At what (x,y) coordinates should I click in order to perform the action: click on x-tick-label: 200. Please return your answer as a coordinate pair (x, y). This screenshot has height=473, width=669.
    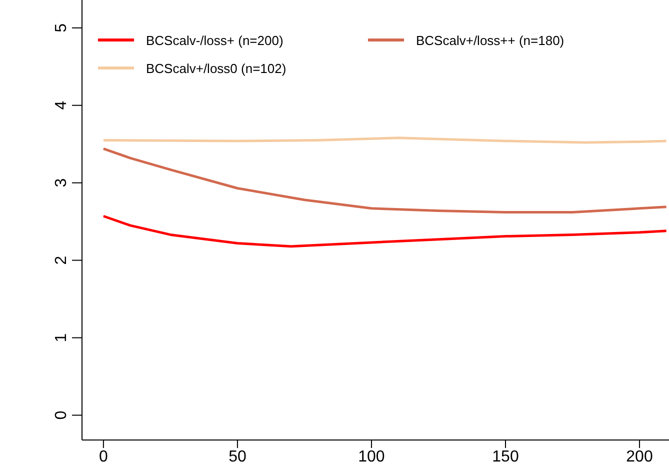
    Looking at the image, I should click on (639, 457).